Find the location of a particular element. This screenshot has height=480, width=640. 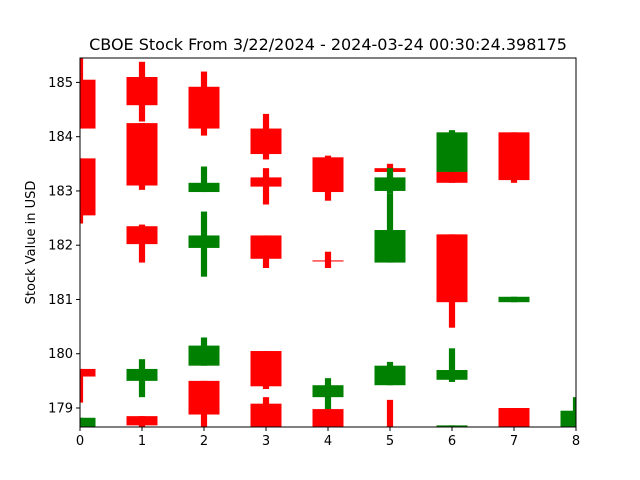

y-tick-label: 182 is located at coordinates (60, 246).